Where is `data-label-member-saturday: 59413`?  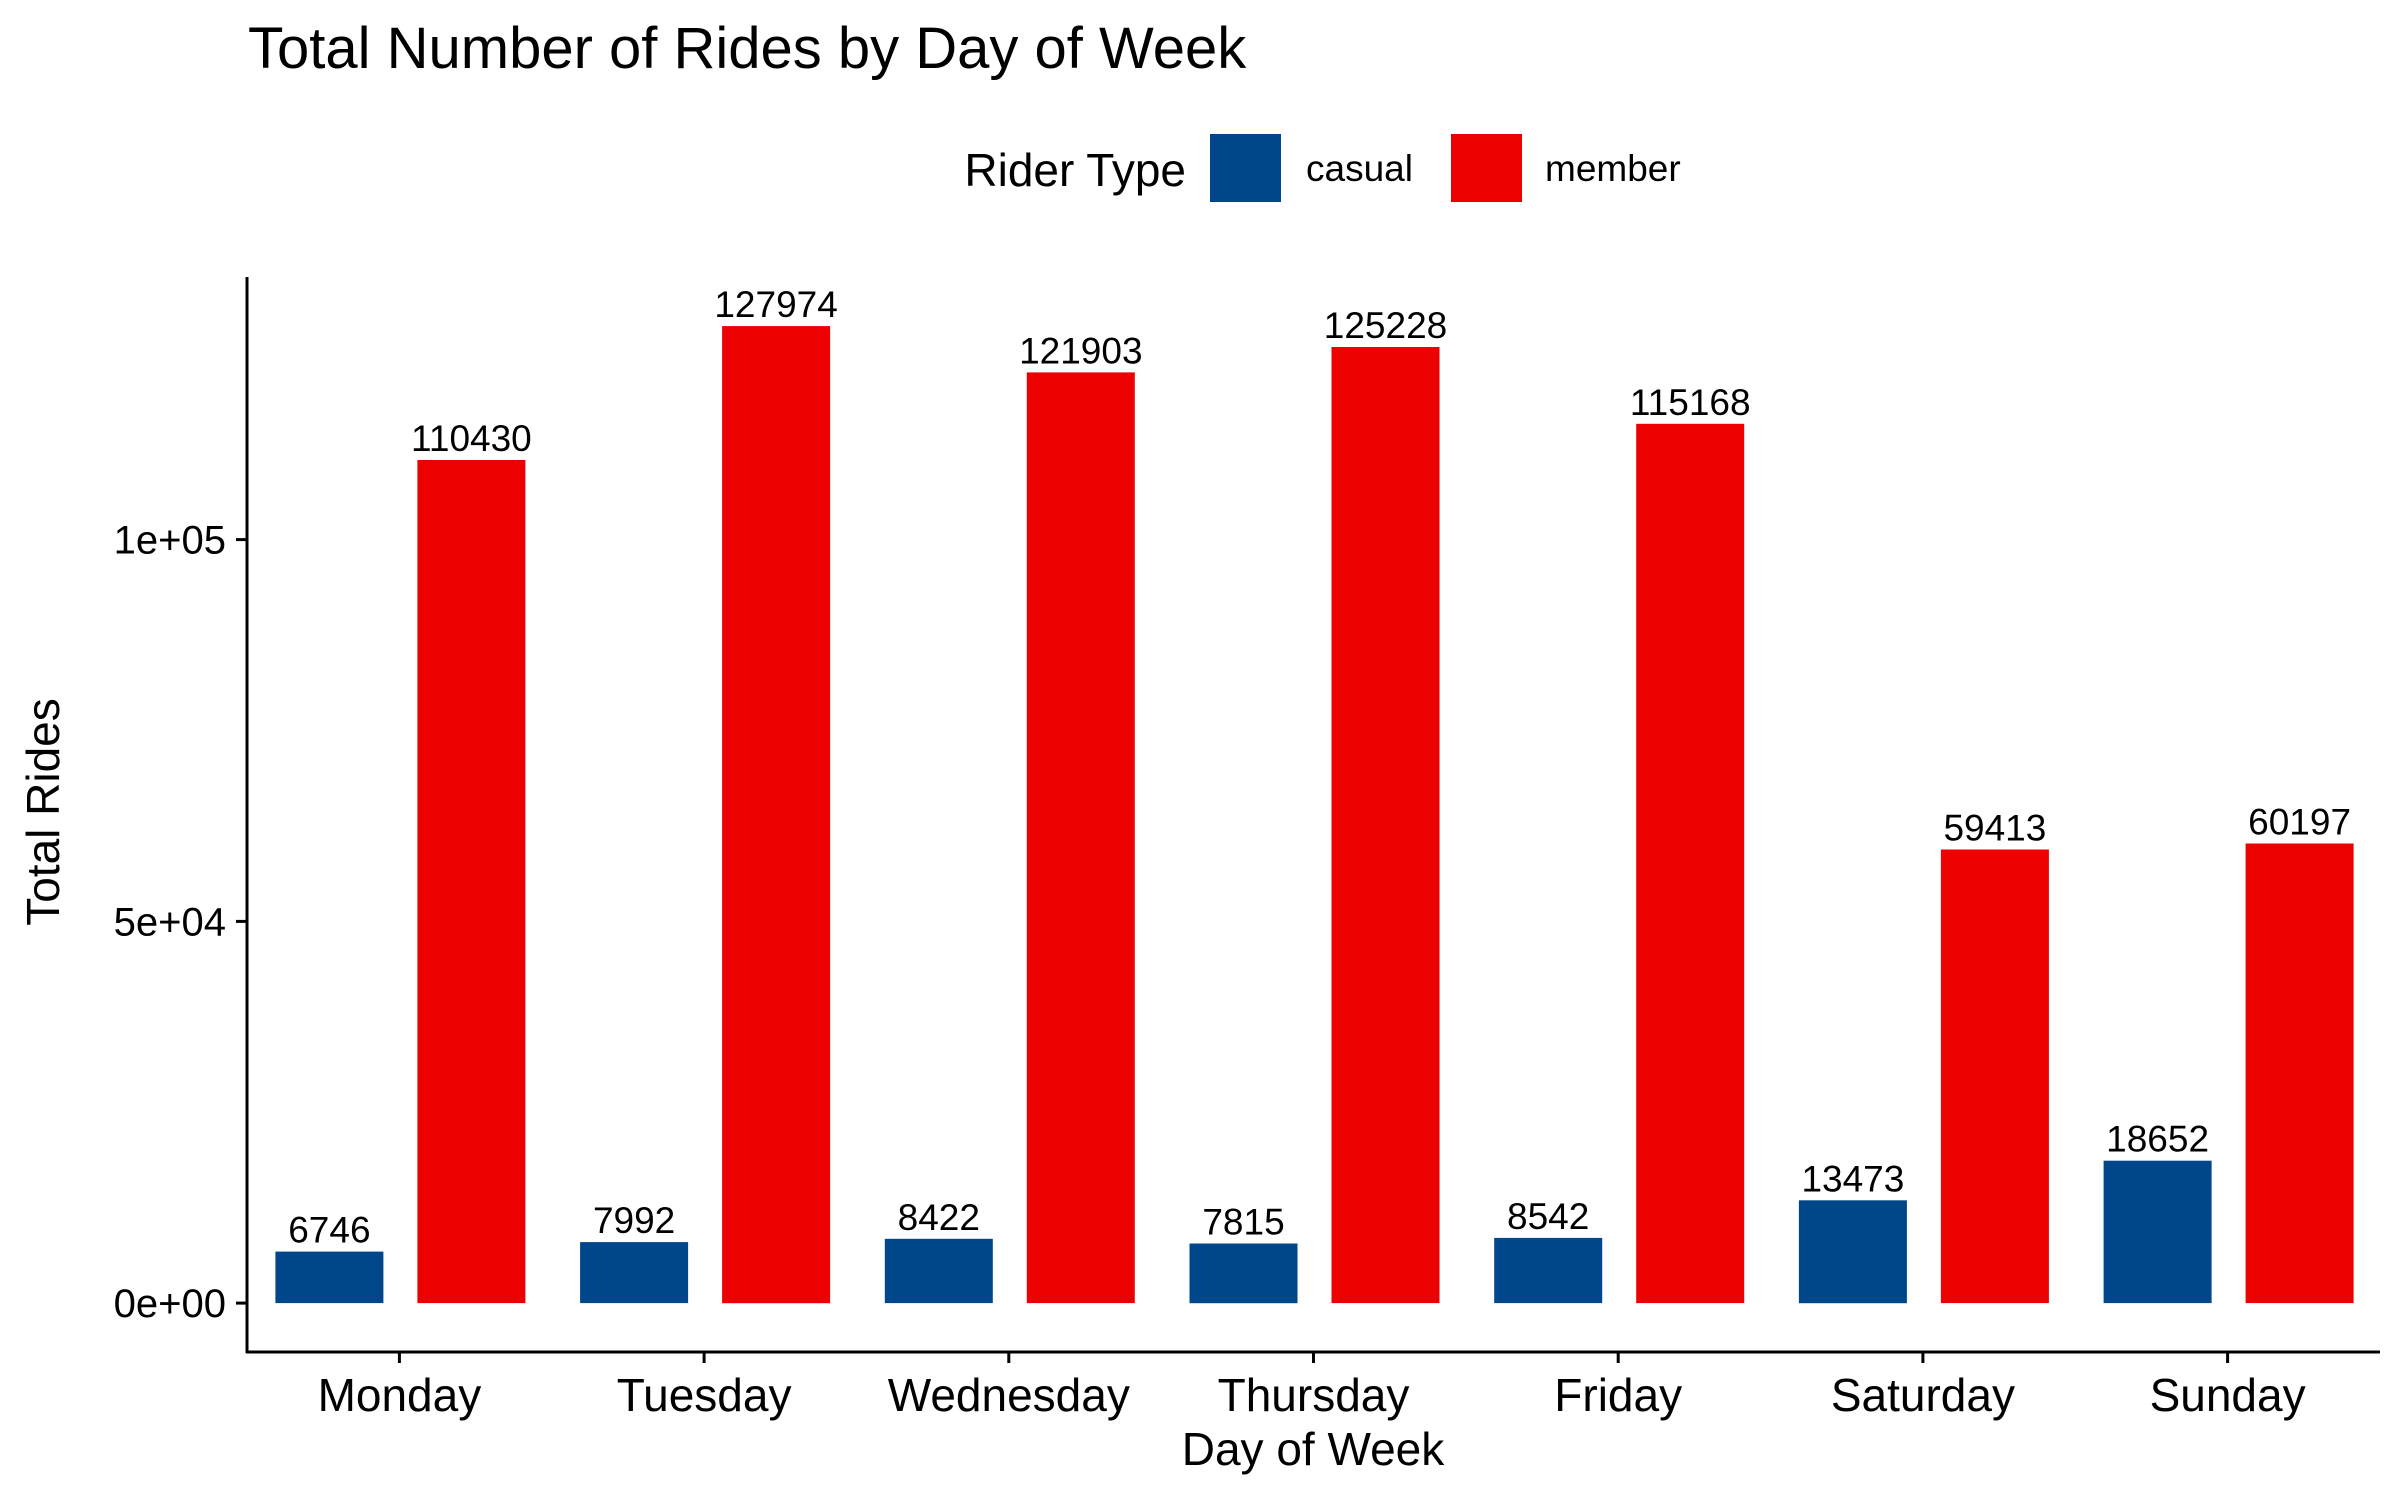
data-label-member-saturday: 59413 is located at coordinates (1994, 828).